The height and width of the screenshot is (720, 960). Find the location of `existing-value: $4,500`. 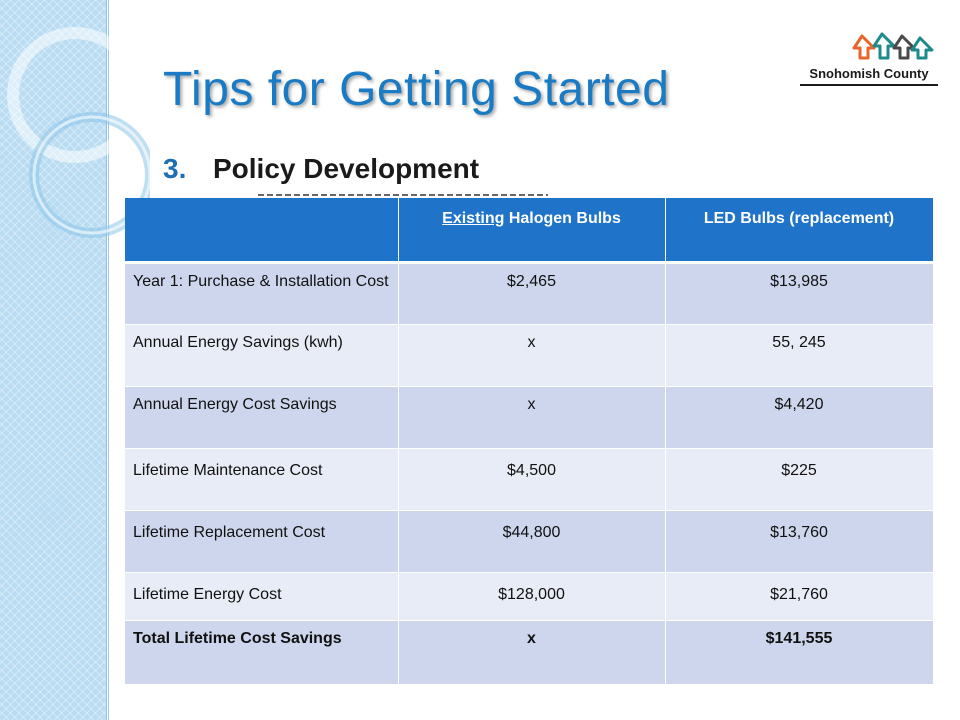

existing-value: $4,500 is located at coordinates (532, 479).